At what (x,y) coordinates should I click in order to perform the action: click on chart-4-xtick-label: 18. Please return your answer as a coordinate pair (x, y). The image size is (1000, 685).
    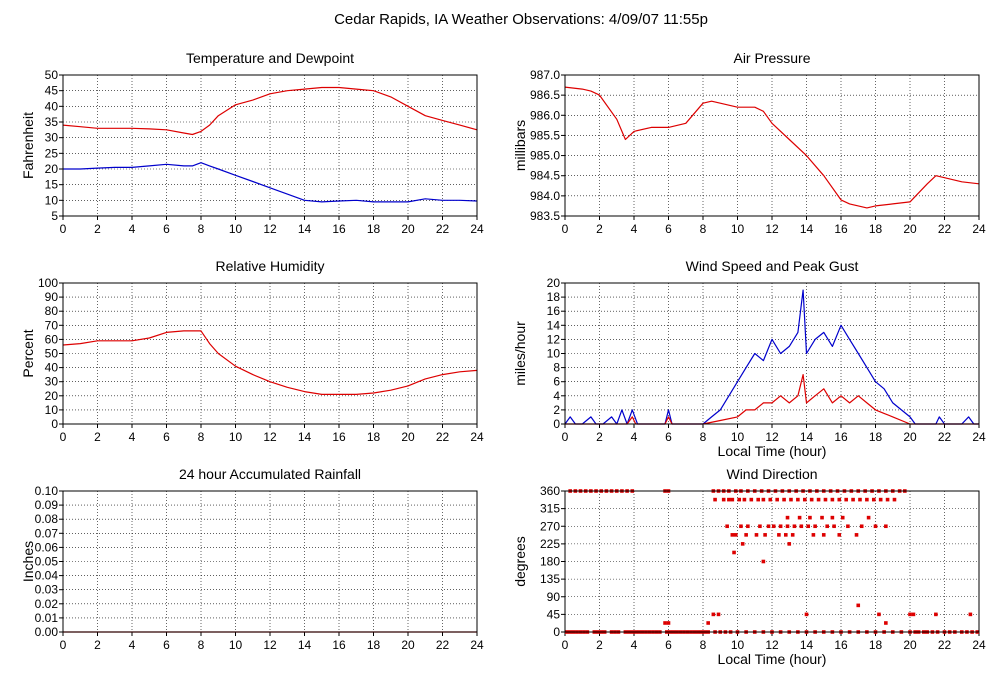
    Looking at the image, I should click on (374, 645).